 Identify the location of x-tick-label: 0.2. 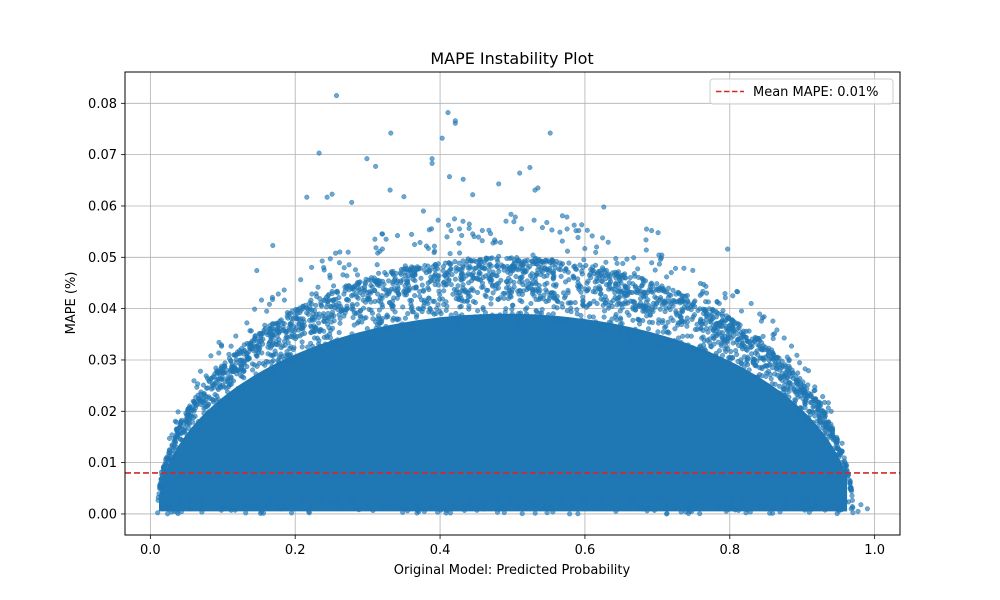
(295, 550).